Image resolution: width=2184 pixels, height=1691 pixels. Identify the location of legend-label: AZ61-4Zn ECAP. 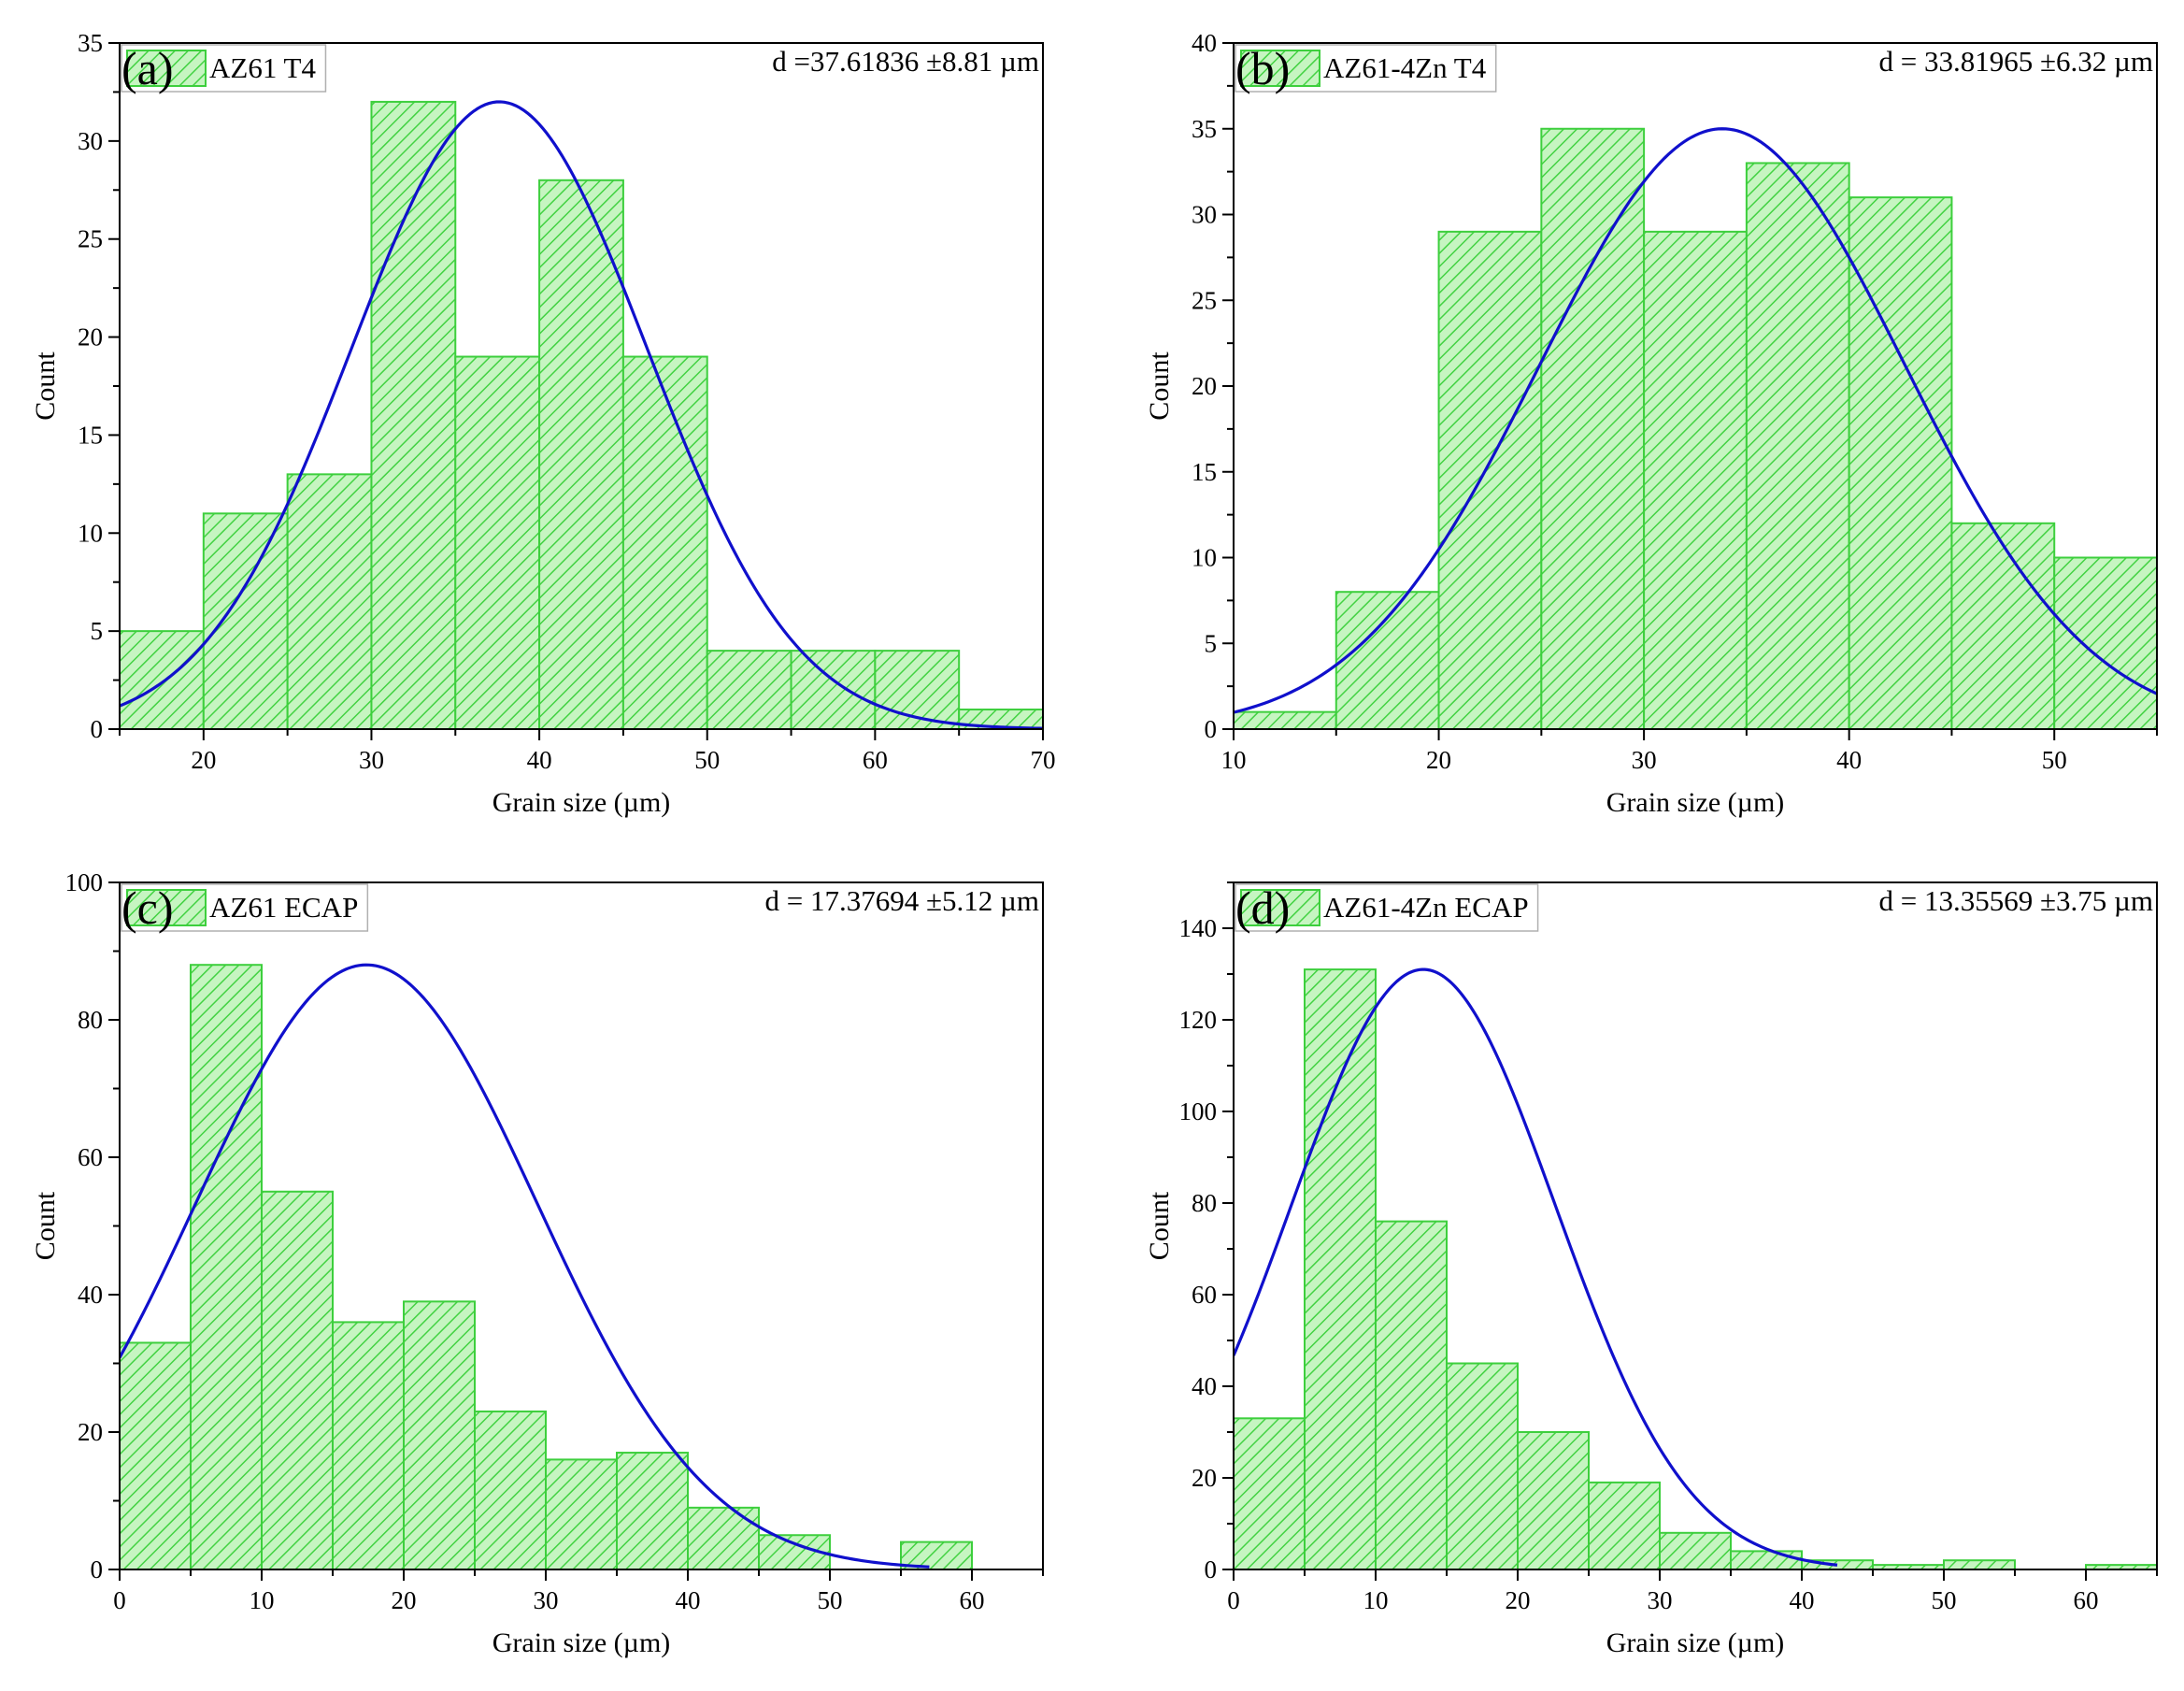
(1426, 907).